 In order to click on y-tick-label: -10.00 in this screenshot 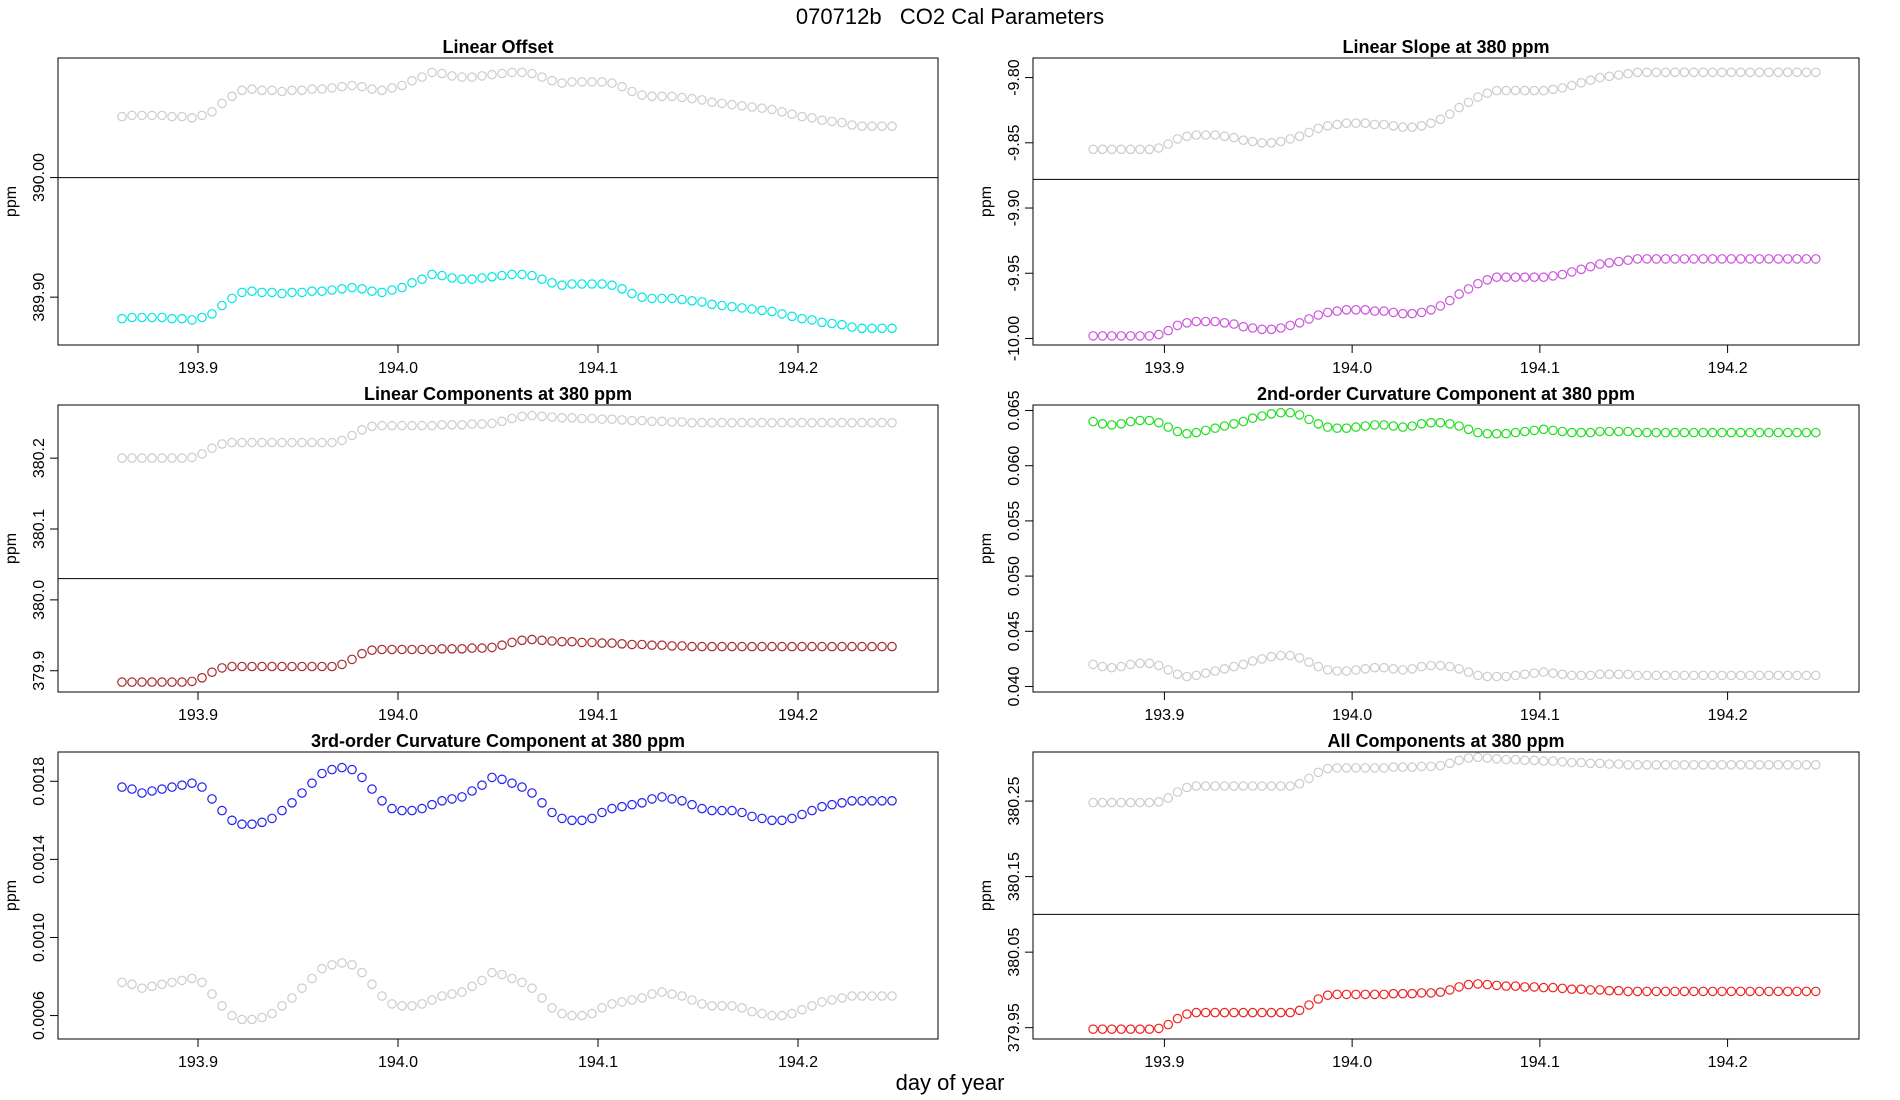, I will do `click(1014, 338)`.